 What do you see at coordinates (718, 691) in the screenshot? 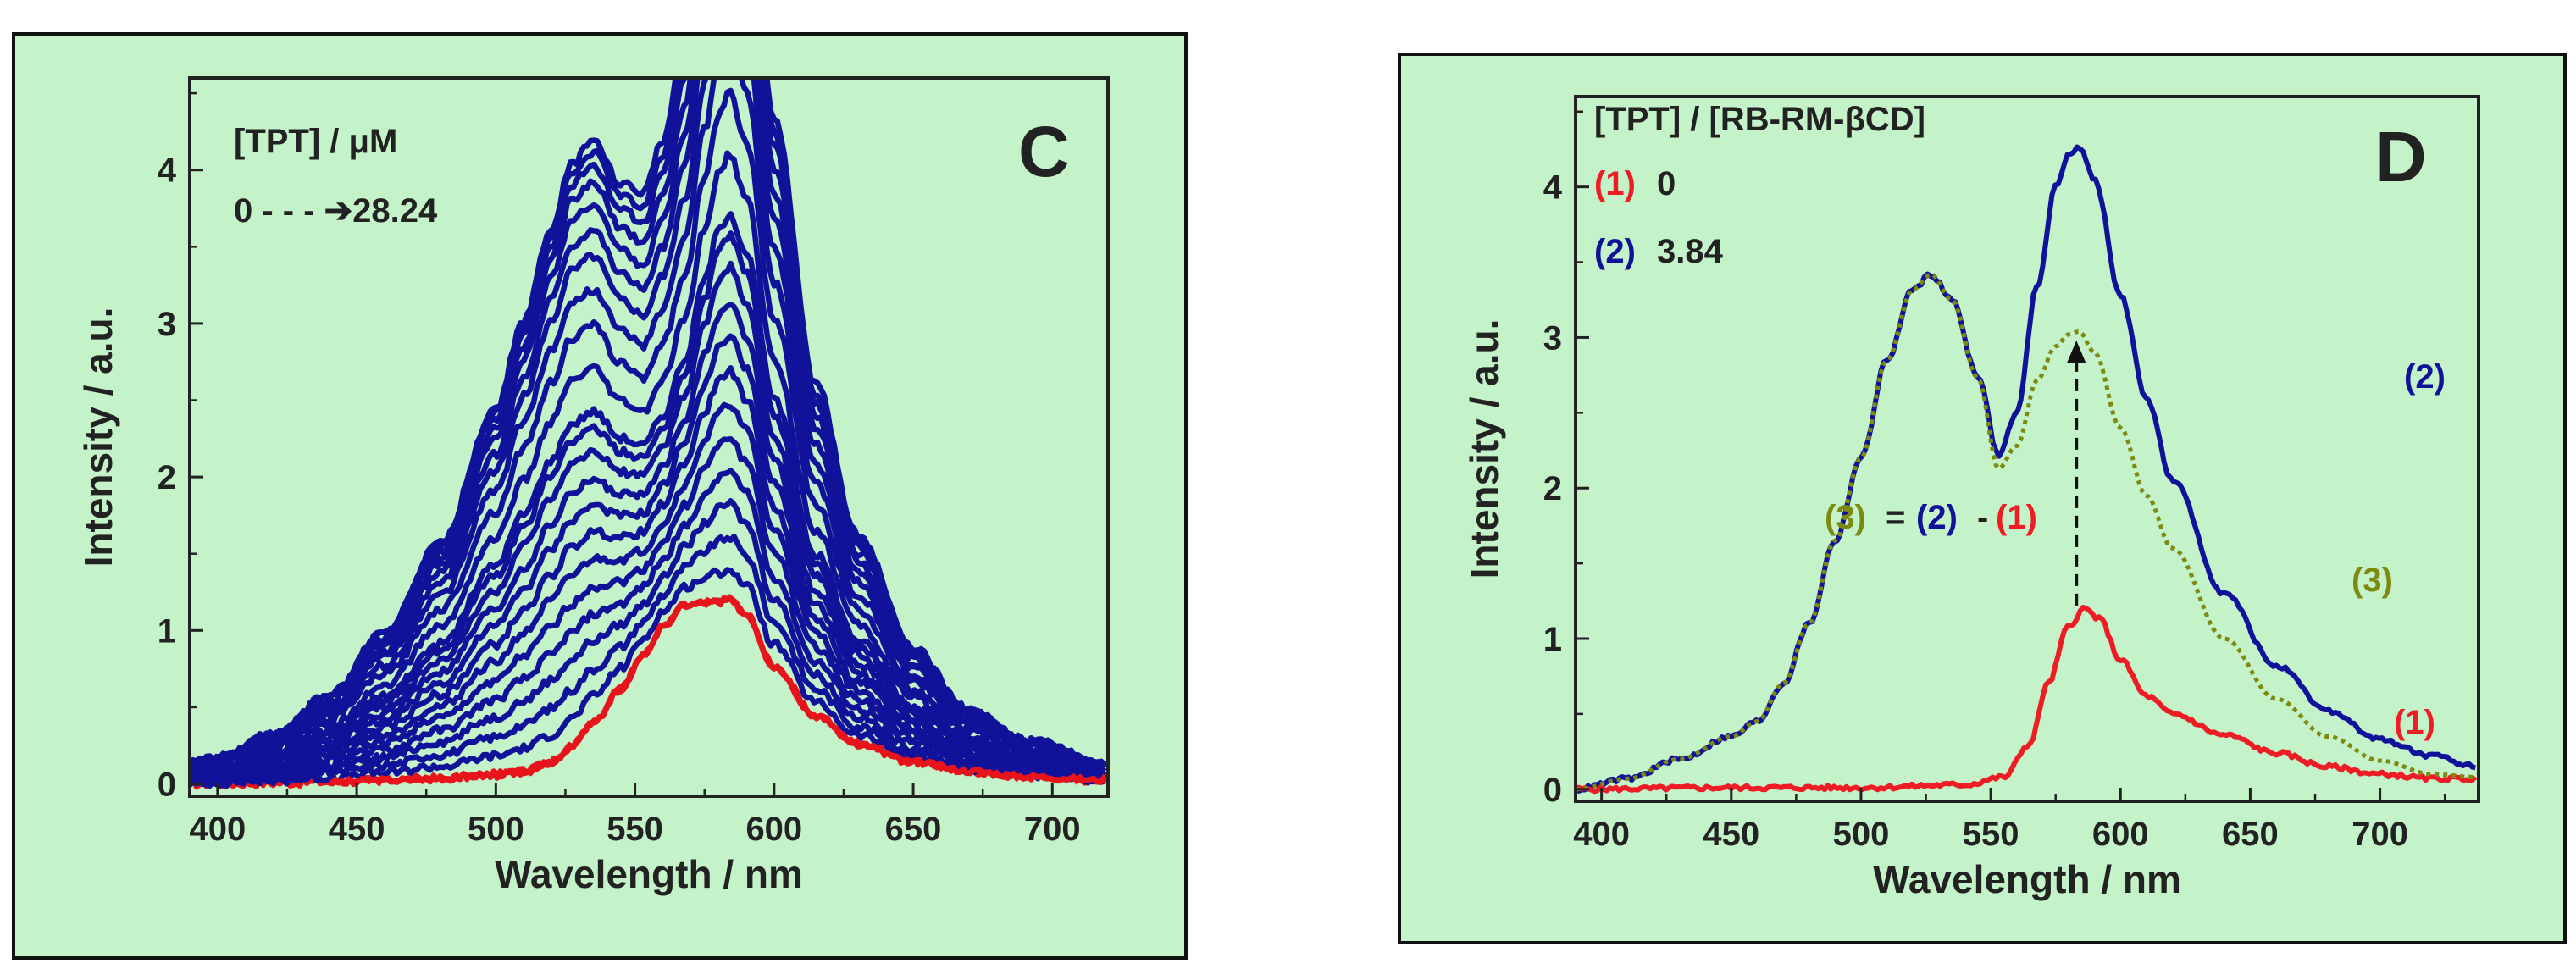
I see `curve-initial-top` at bounding box center [718, 691].